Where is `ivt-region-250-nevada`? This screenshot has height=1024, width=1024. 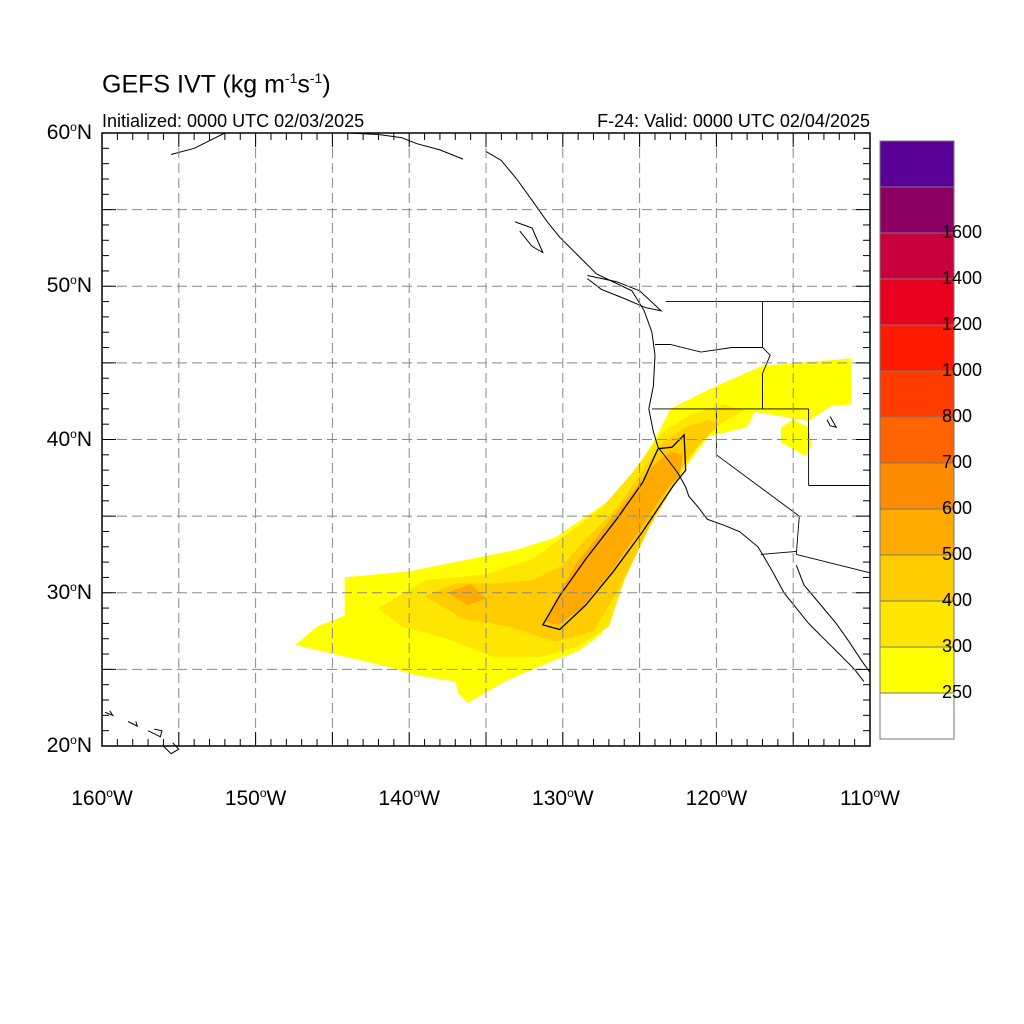 ivt-region-250-nevada is located at coordinates (796, 438).